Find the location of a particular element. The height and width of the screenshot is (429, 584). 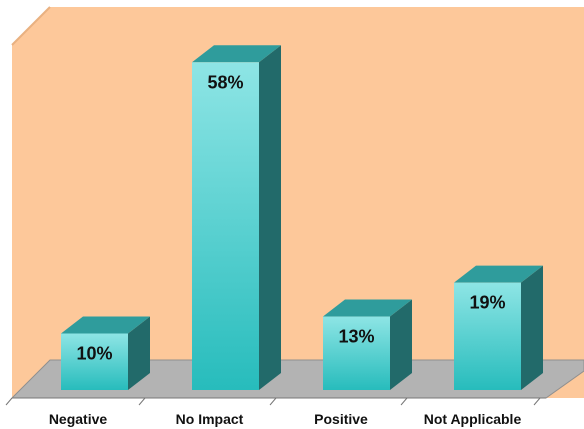

x-axis-ticks is located at coordinates (273, 401).